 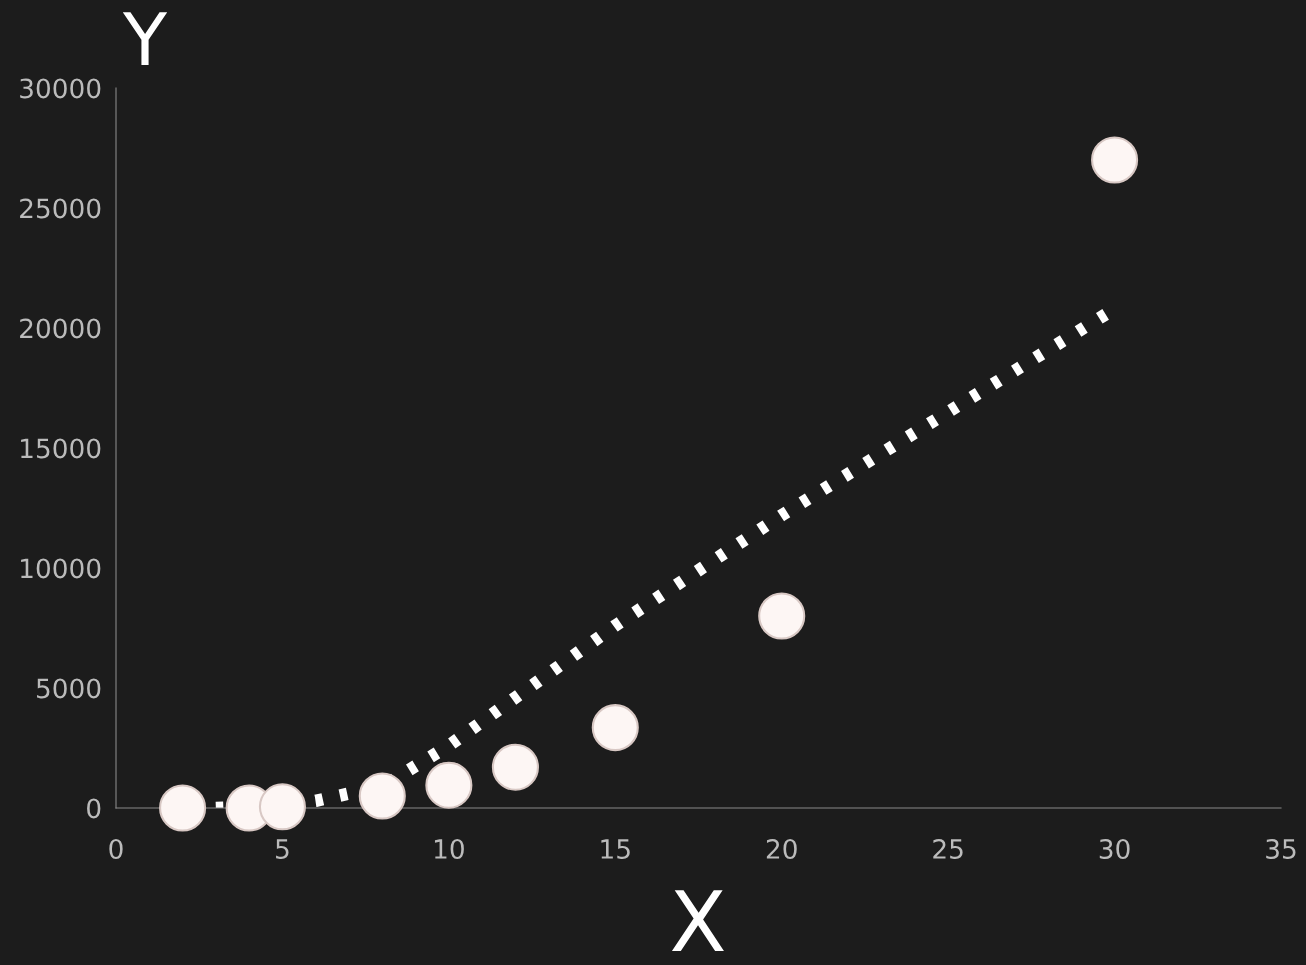 What do you see at coordinates (282, 849) in the screenshot?
I see `x-tick-label: 5` at bounding box center [282, 849].